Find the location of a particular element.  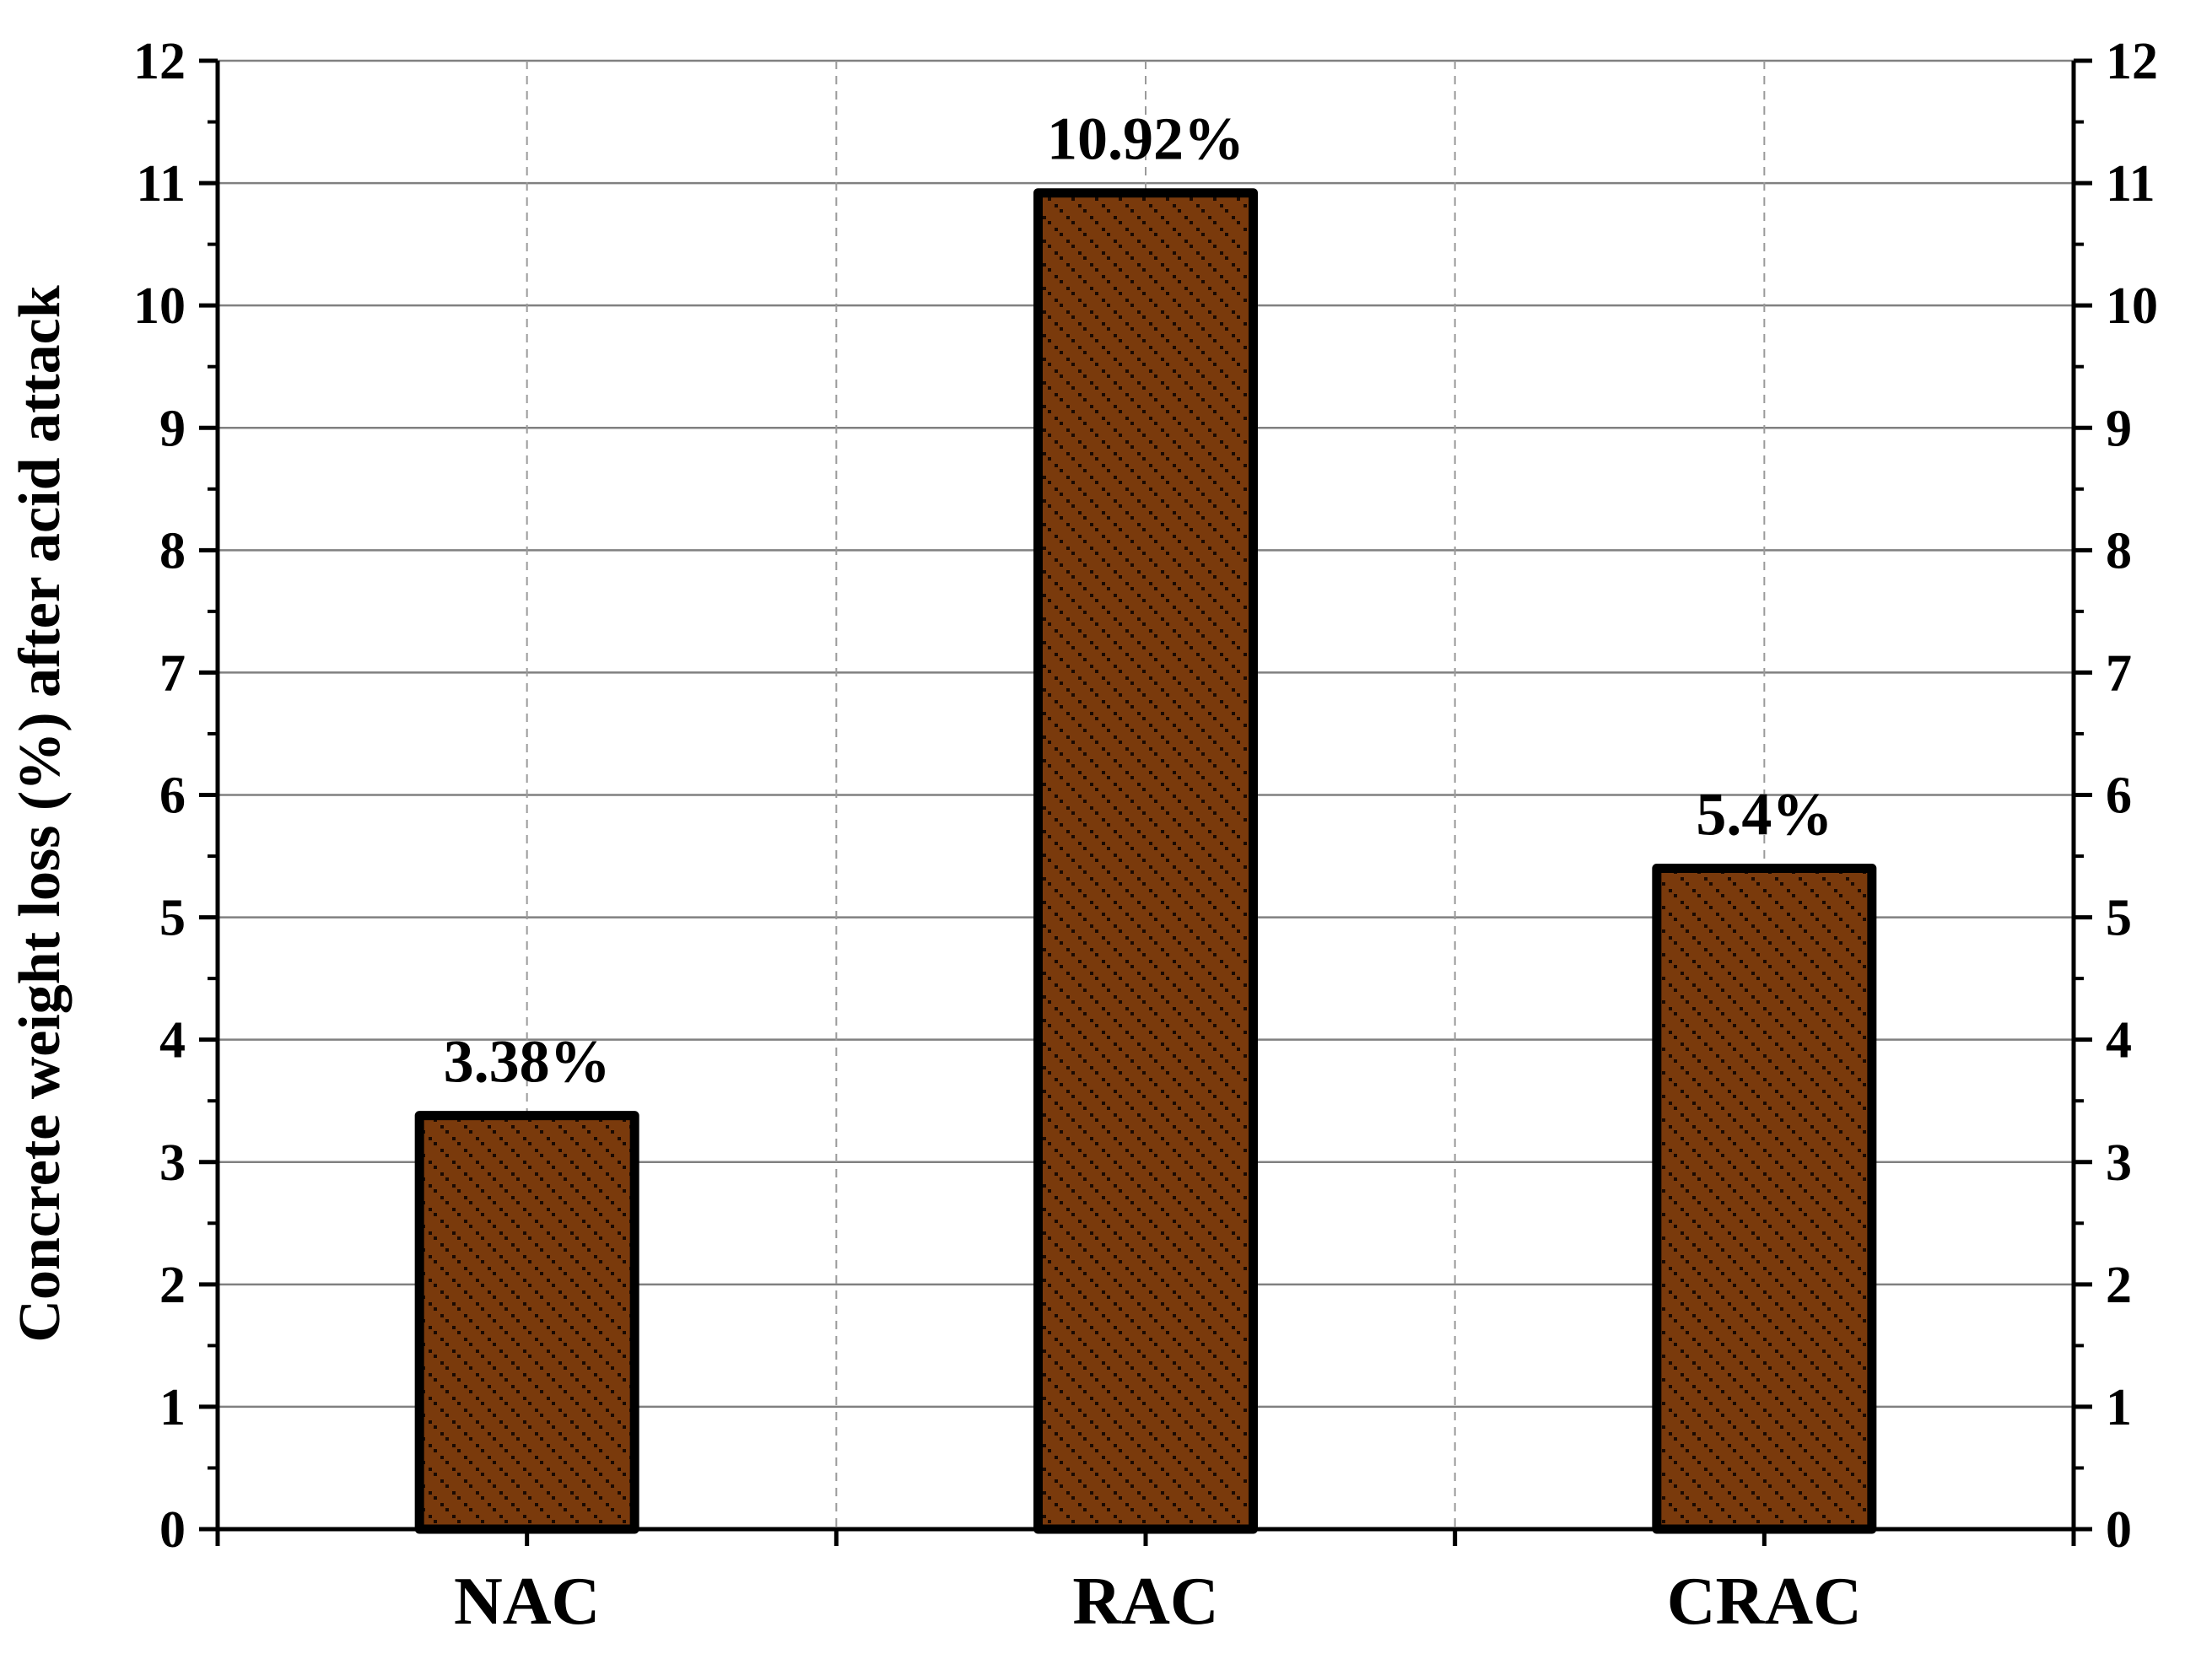

bar-rac is located at coordinates (1145, 861).